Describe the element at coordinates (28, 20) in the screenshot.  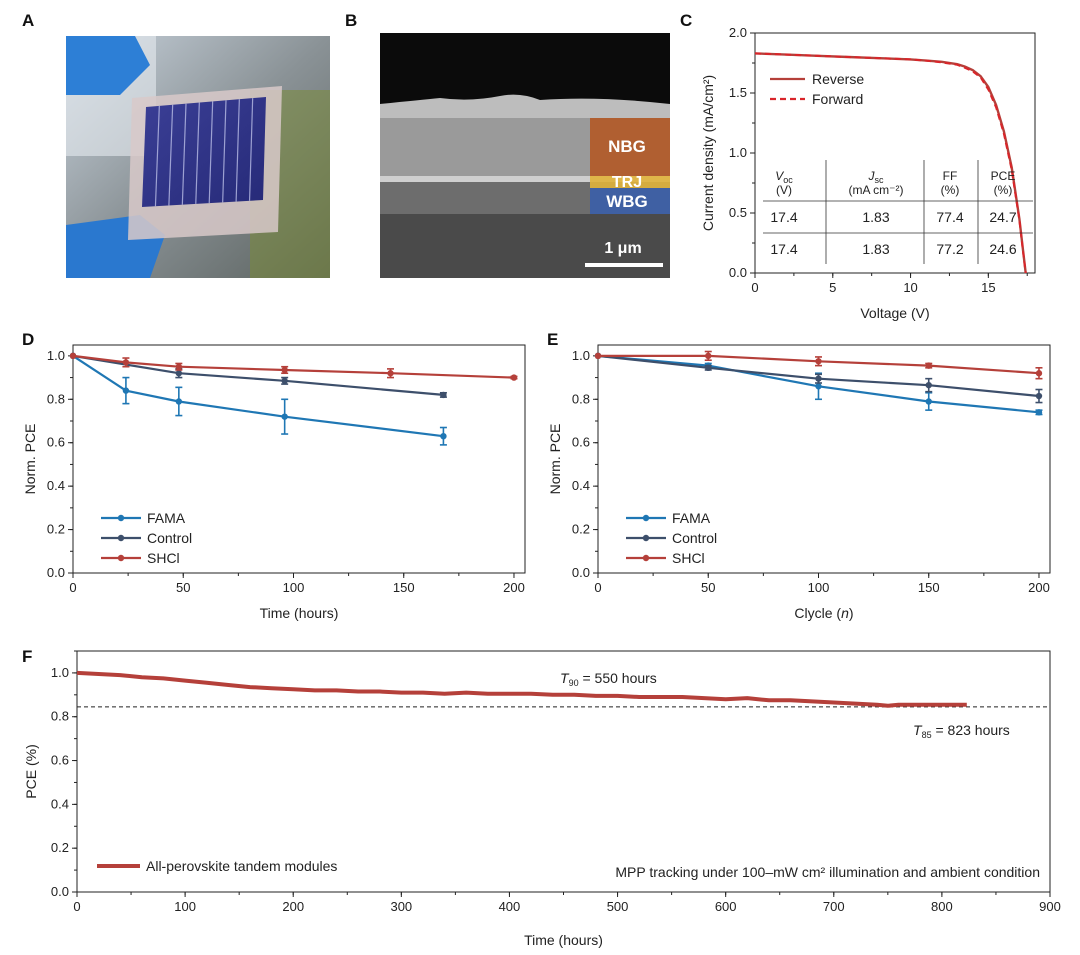
I see `panel-label-a: A` at that location.